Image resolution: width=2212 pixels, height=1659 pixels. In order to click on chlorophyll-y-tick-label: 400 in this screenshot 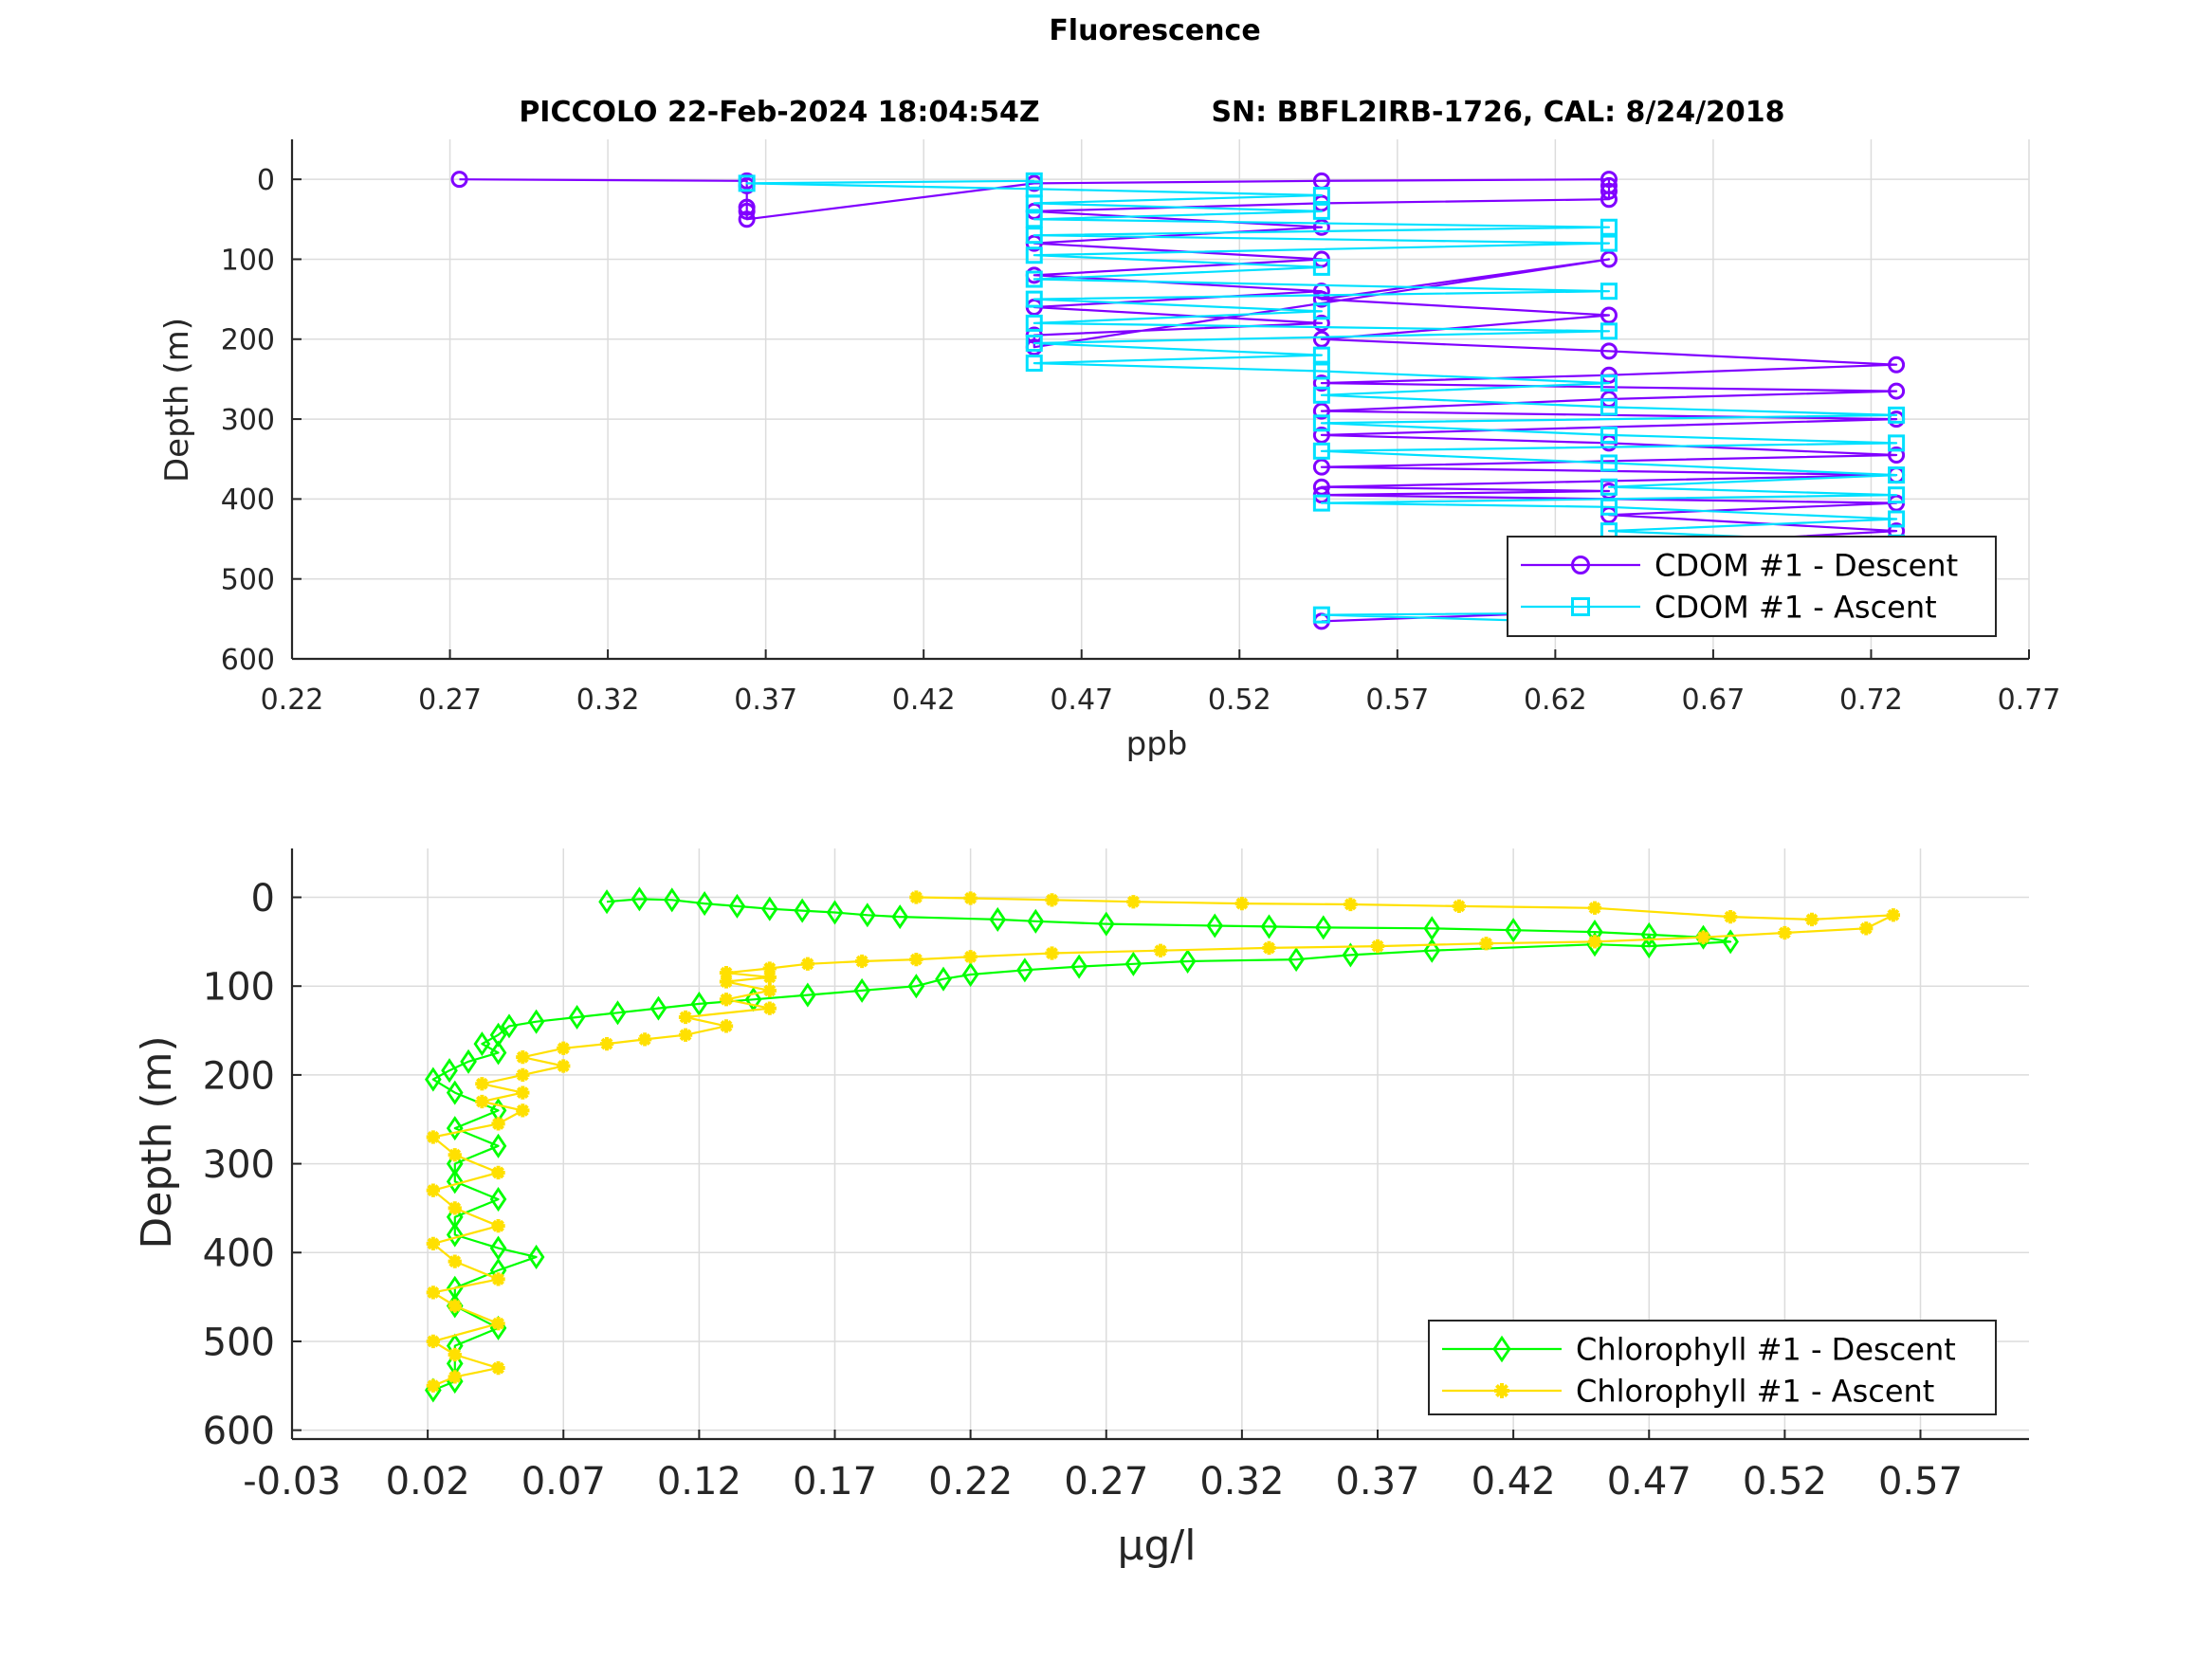, I will do `click(239, 1254)`.